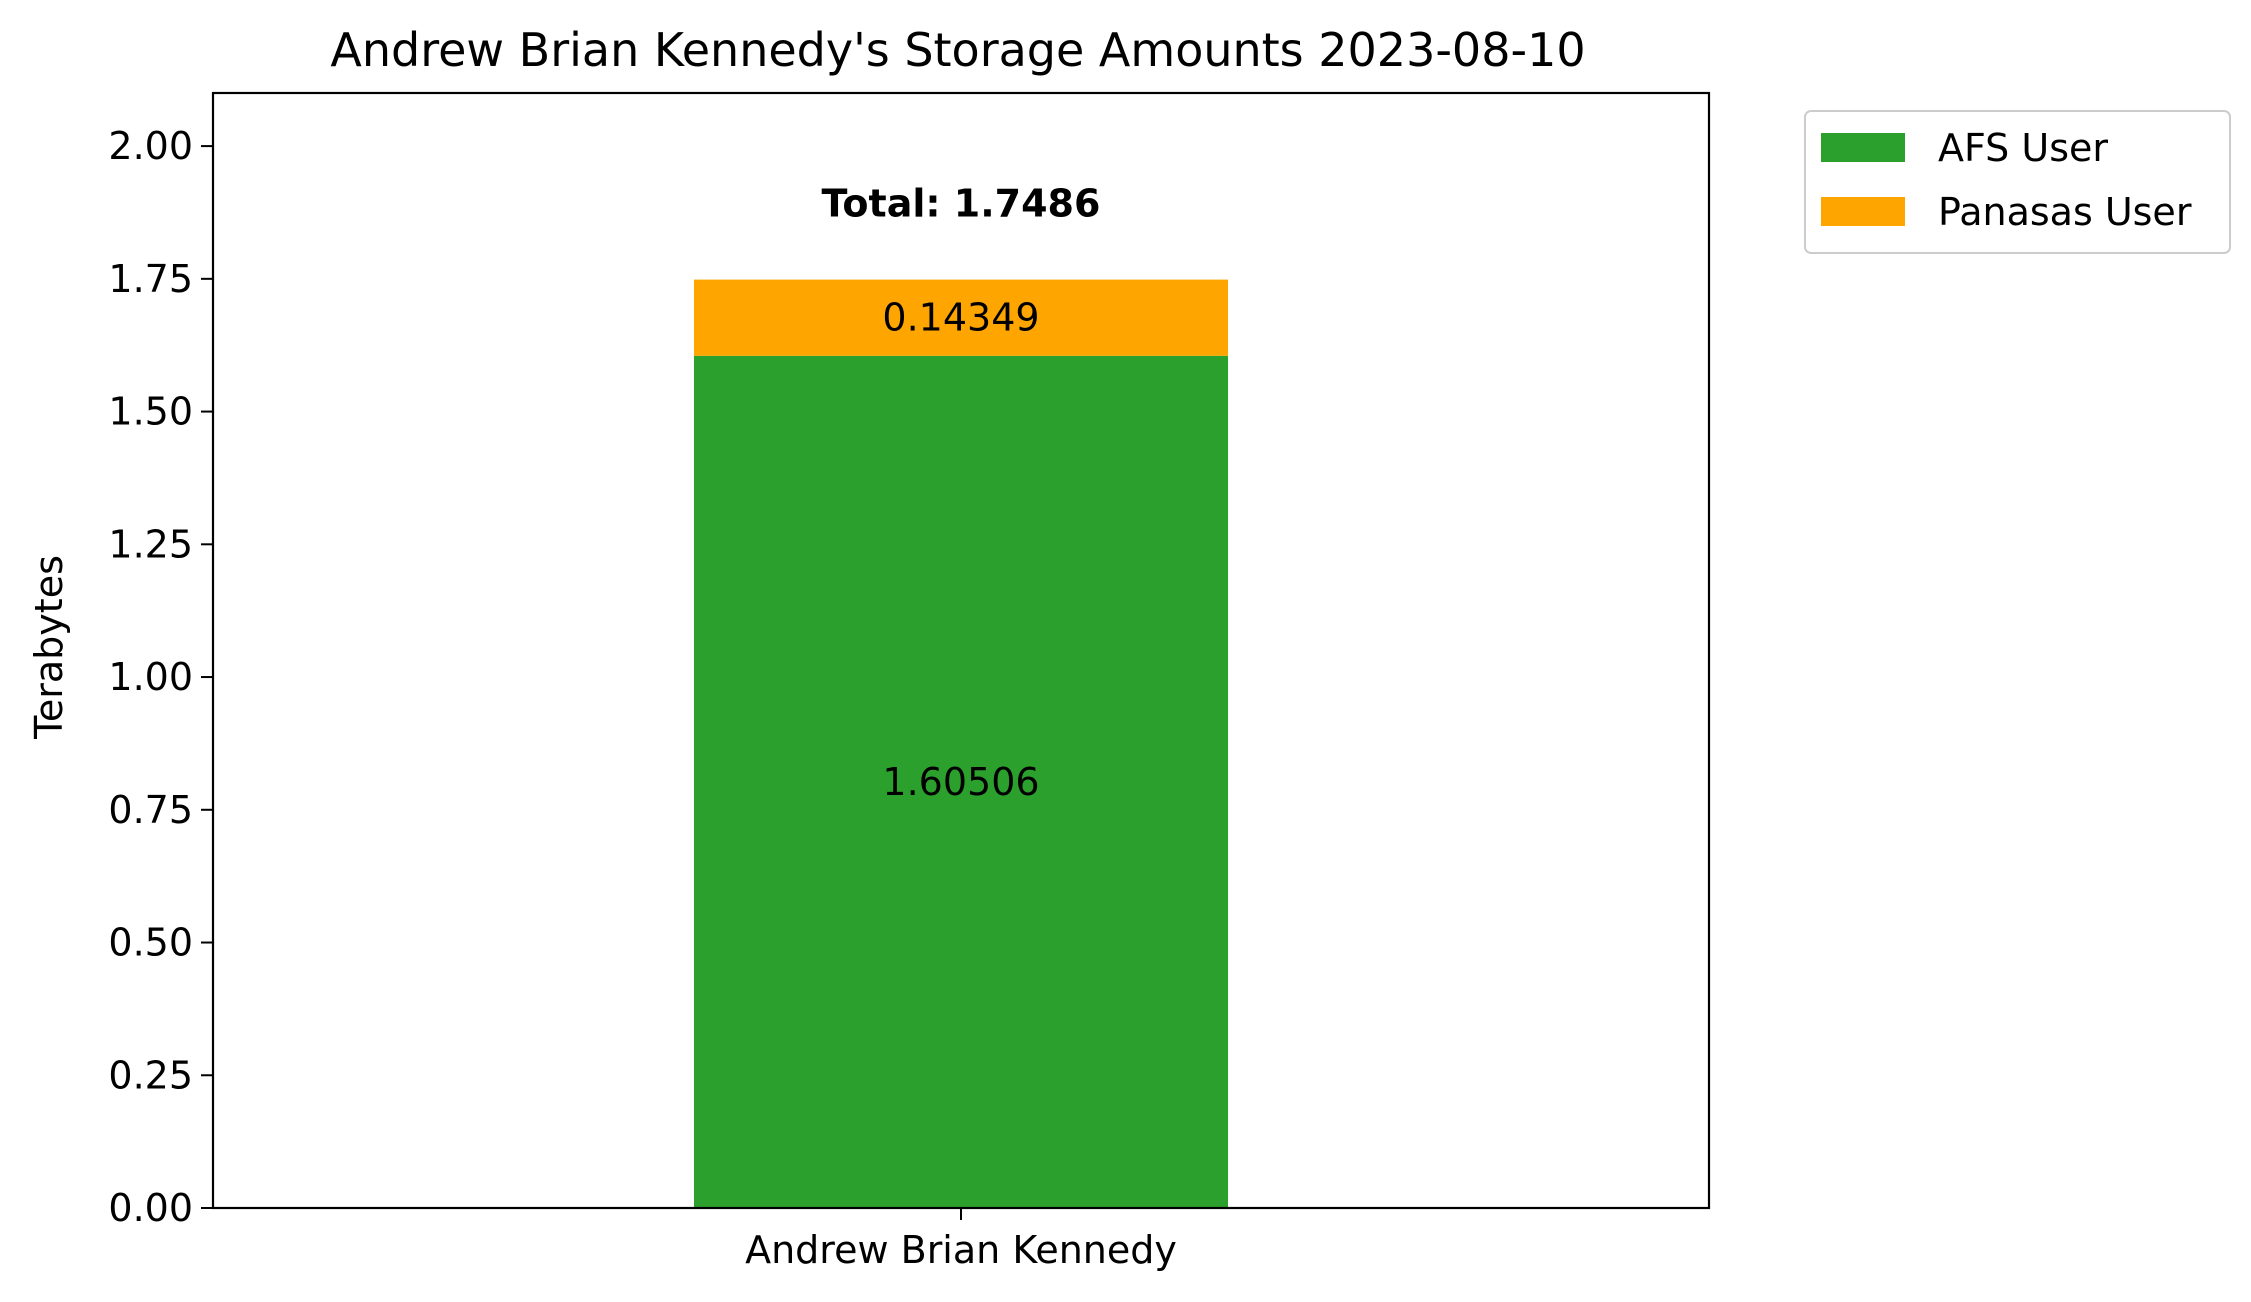 Image resolution: width=2251 pixels, height=1302 pixels. What do you see at coordinates (1863, 147) in the screenshot?
I see `legend-swatch-afs-user` at bounding box center [1863, 147].